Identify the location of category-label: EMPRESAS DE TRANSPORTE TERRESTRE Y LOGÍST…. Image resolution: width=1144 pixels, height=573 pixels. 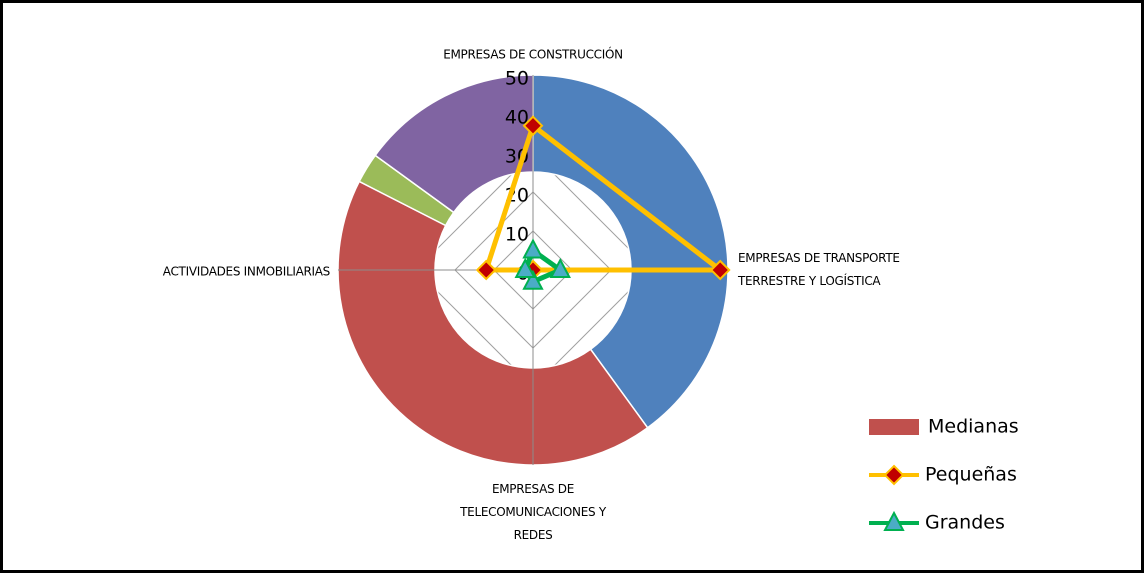
(818, 269).